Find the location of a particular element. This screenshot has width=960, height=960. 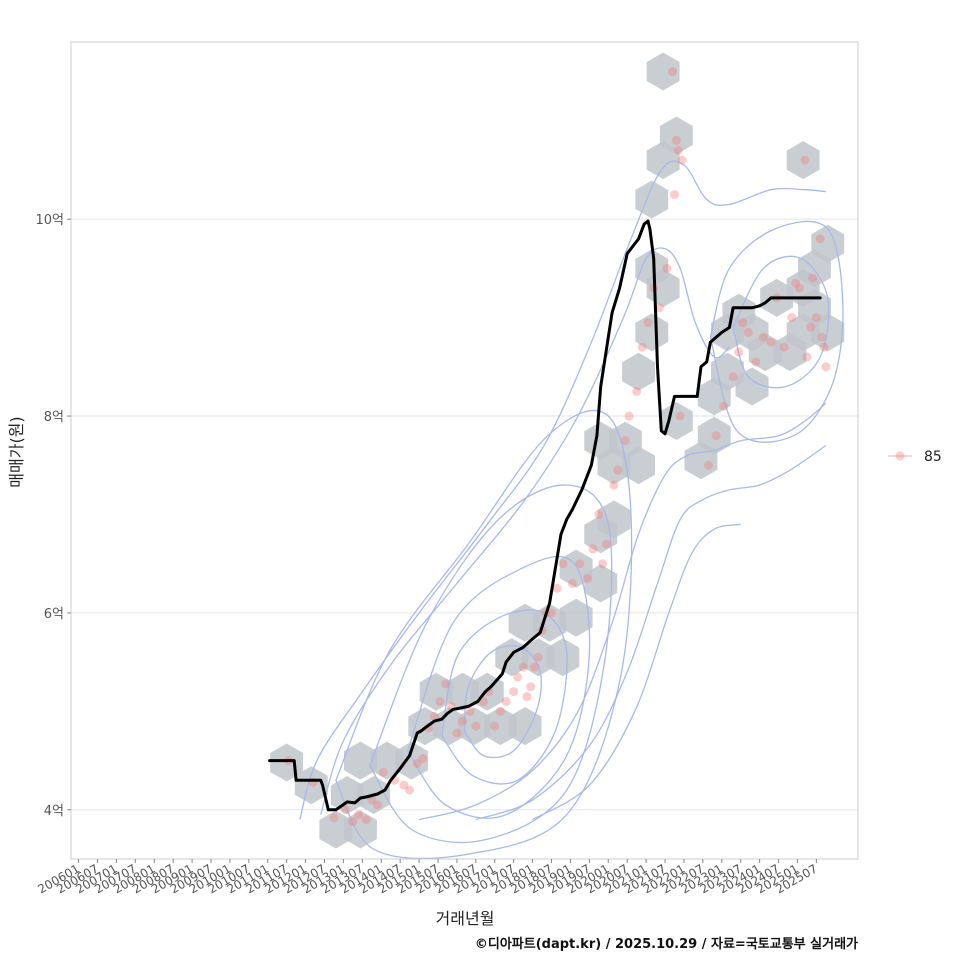

y-axis-title: 매매가(원) is located at coordinates (16, 451).